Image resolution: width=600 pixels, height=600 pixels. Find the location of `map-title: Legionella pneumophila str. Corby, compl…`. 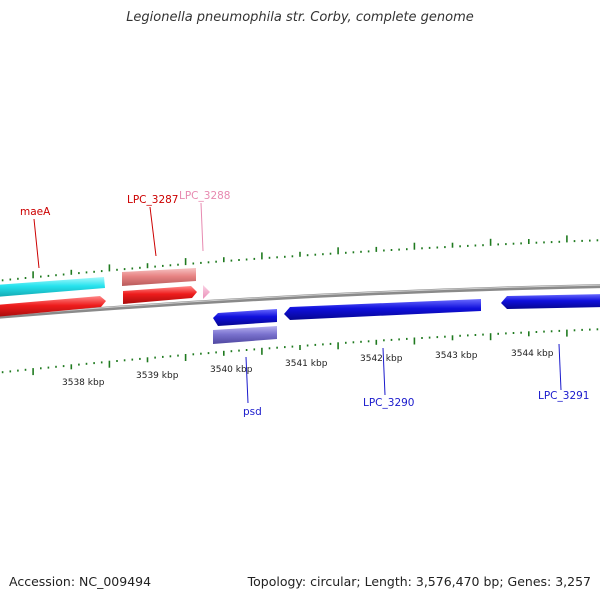

map-title: Legionella pneumophila str. Corby, compl… is located at coordinates (300, 17).